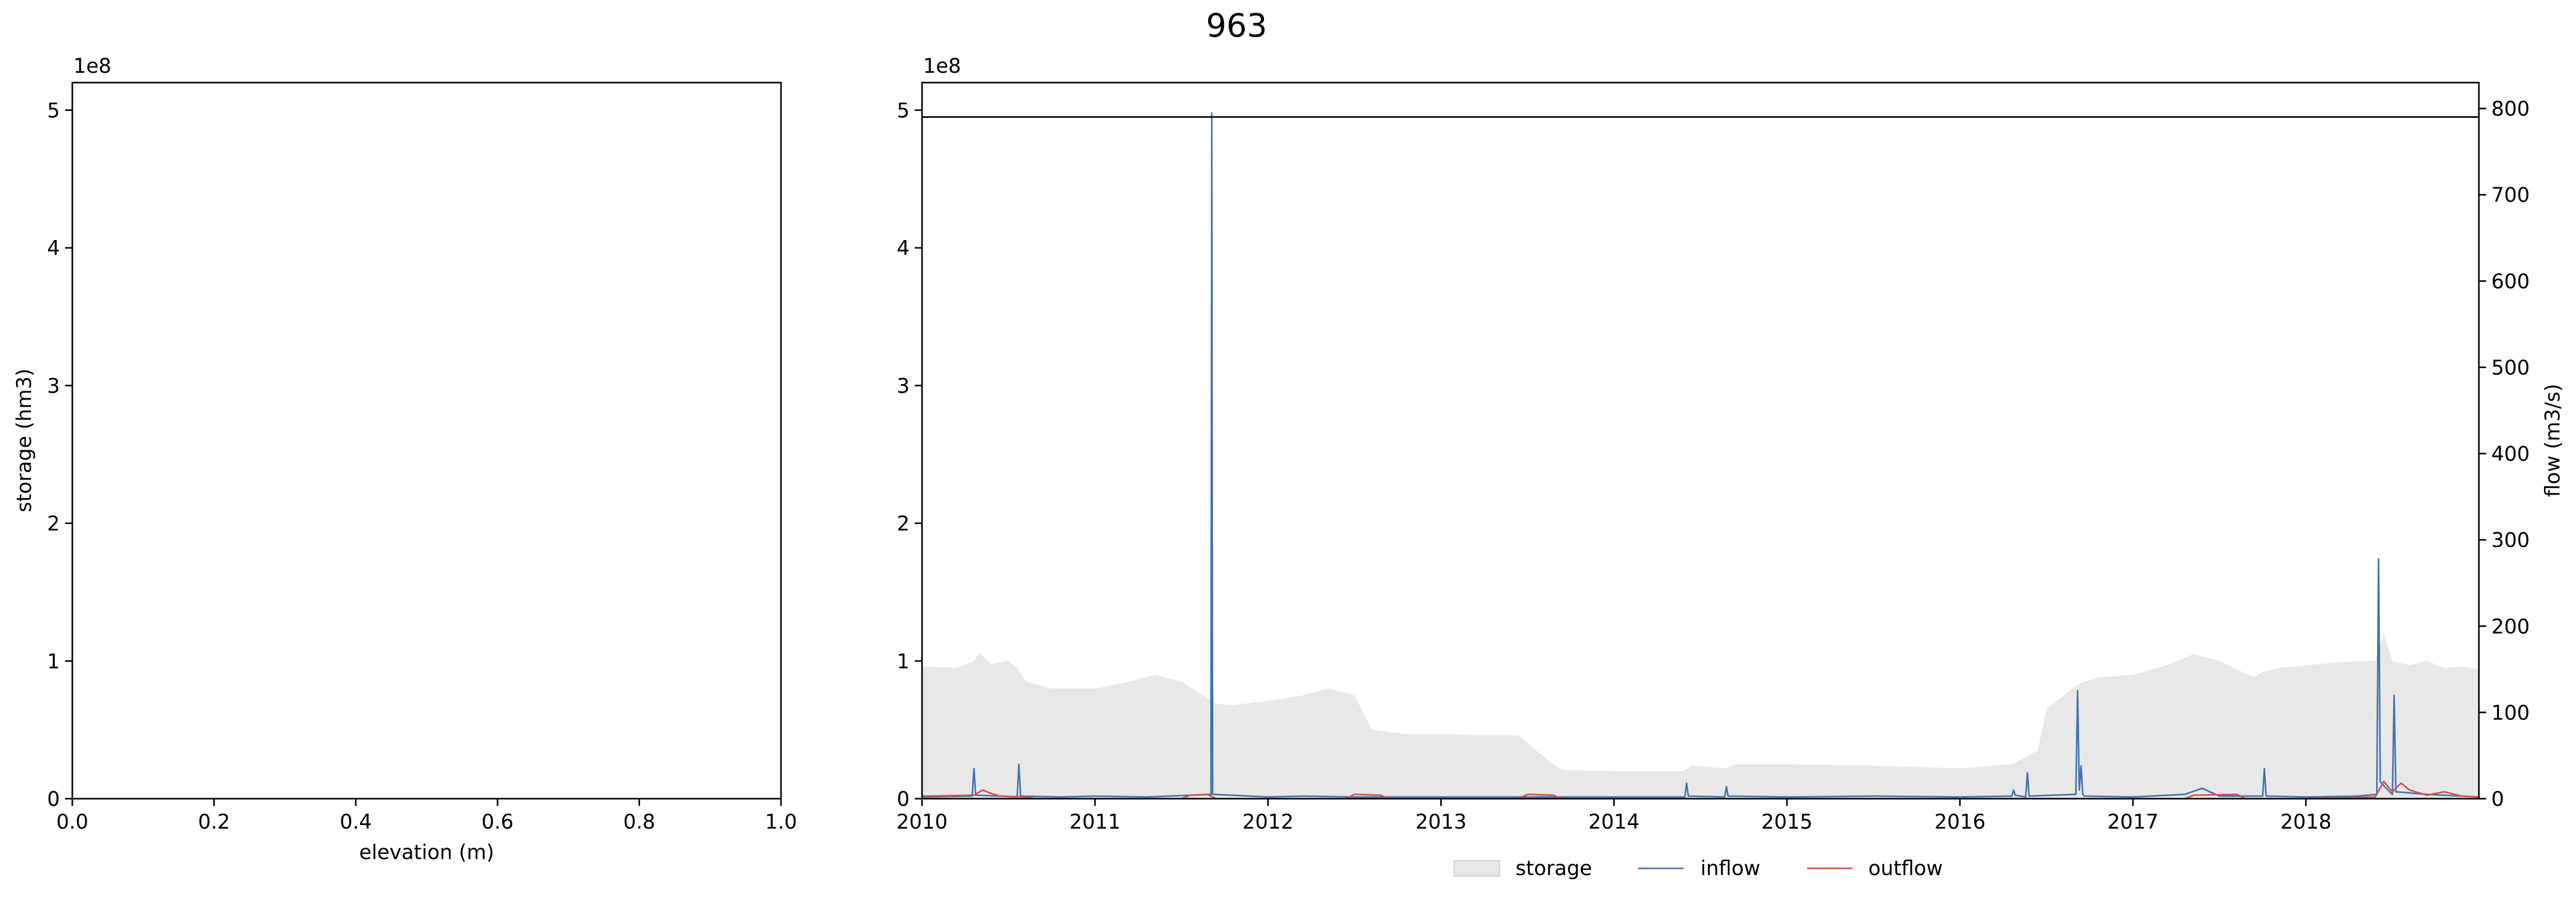  Describe the element at coordinates (921, 822) in the screenshot. I see `right-x-tick-label: 2010` at that location.